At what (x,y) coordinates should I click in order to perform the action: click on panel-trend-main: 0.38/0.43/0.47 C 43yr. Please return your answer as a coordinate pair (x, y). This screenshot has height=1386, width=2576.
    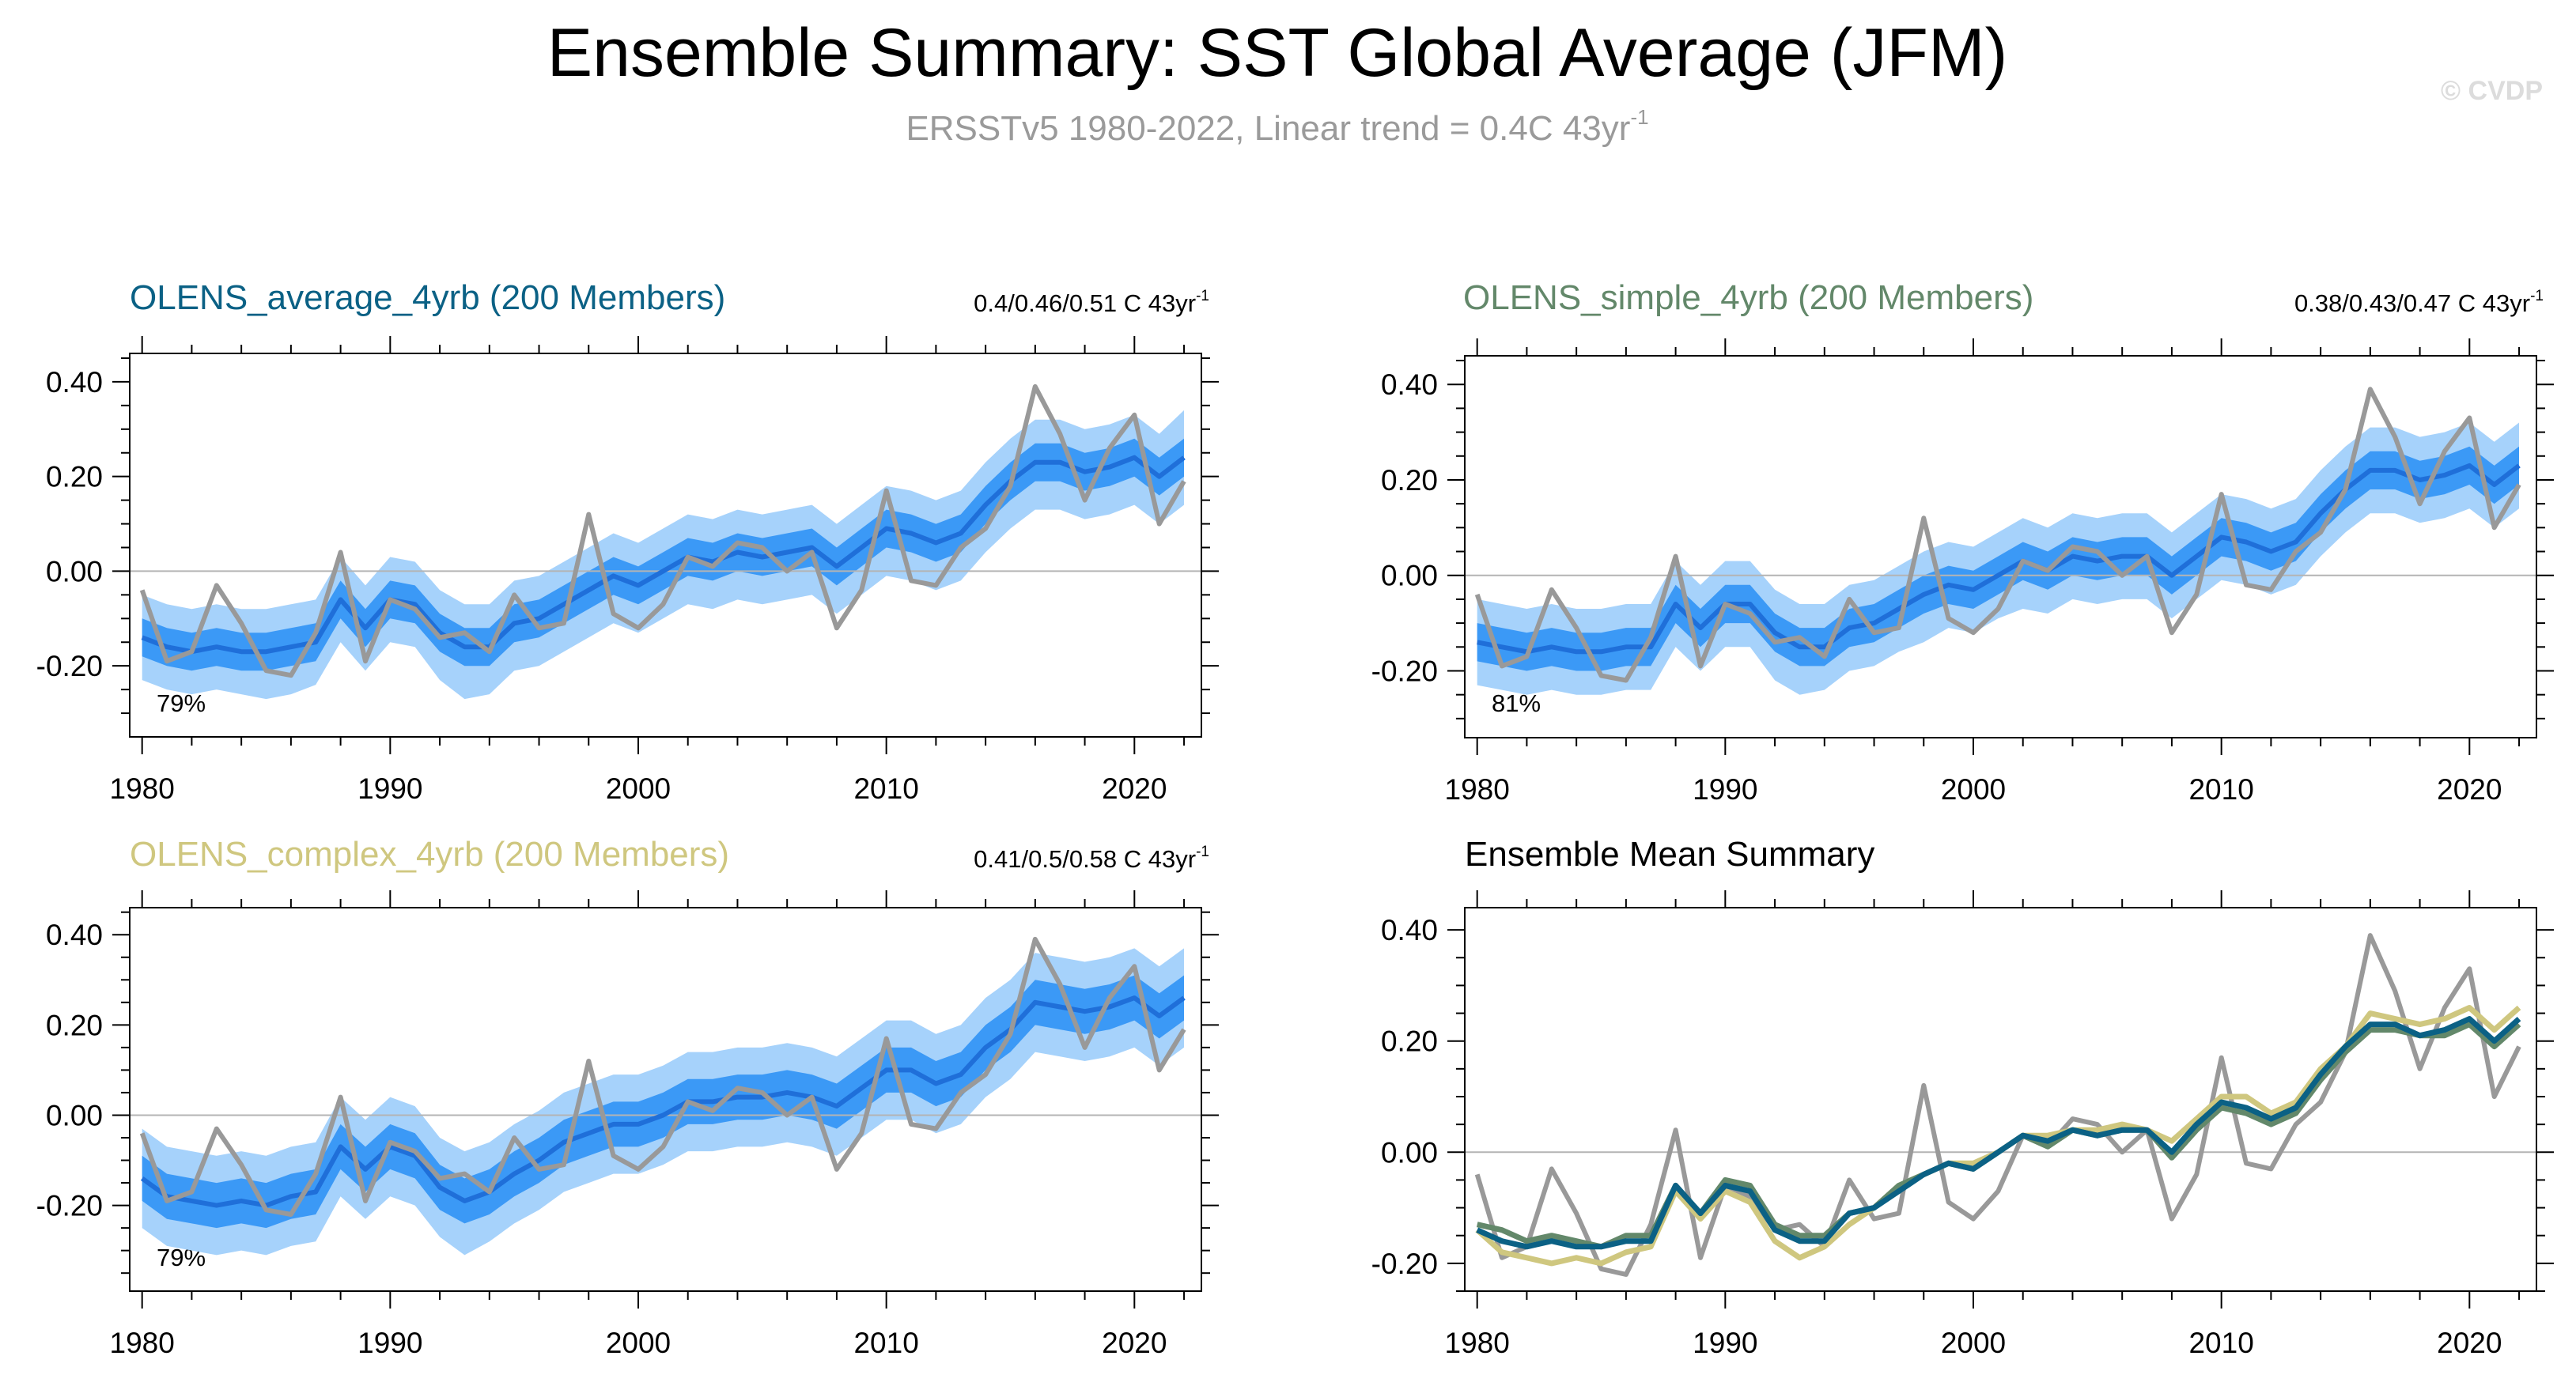
    Looking at the image, I should click on (2412, 303).